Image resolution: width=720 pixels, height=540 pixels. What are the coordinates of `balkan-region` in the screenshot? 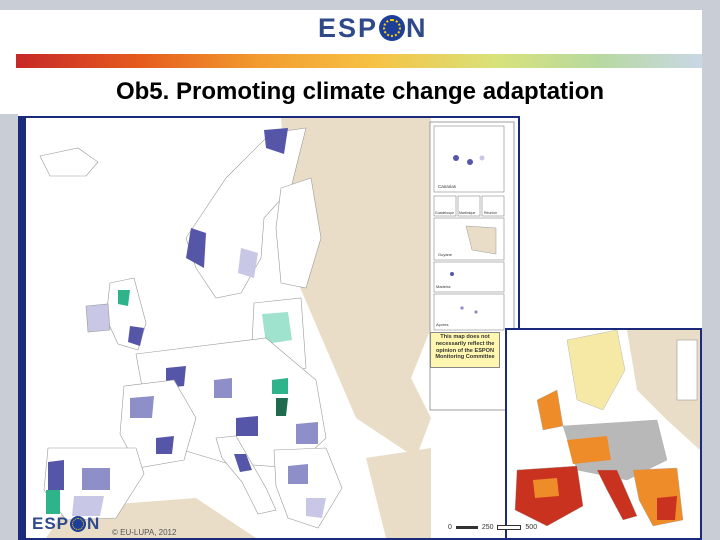 It's located at (298, 474).